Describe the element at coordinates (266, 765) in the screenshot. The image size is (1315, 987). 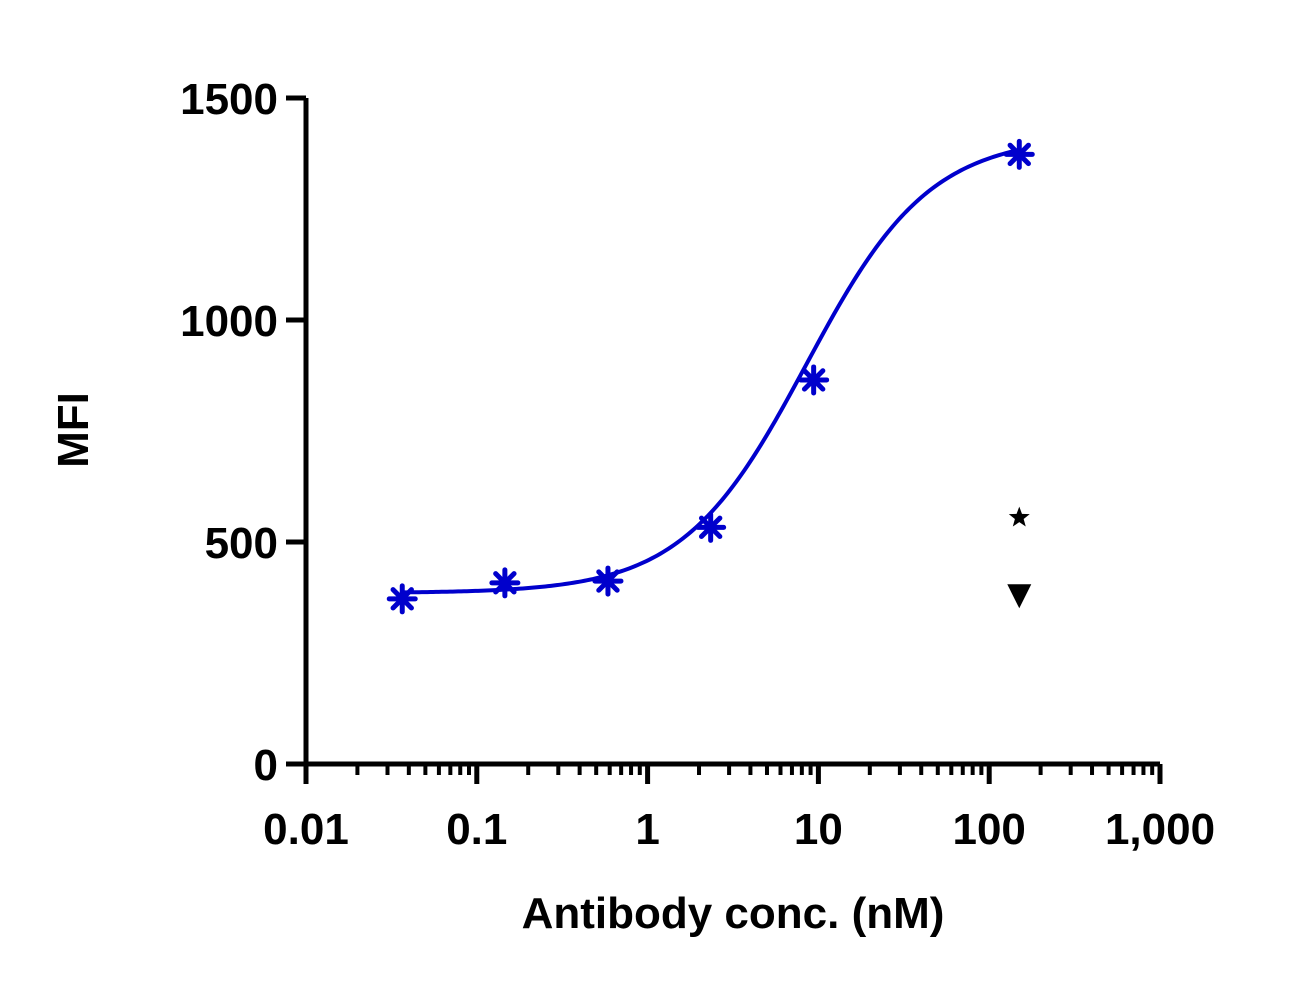
I see `y-tick-label: 0` at that location.